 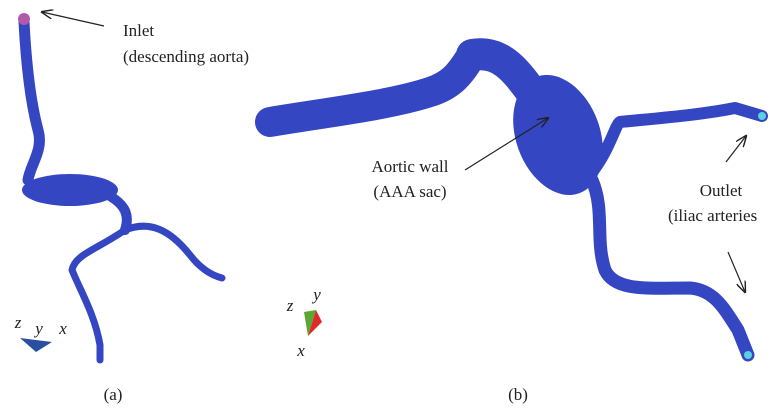 I want to click on inlet-cap, so click(x=24, y=19).